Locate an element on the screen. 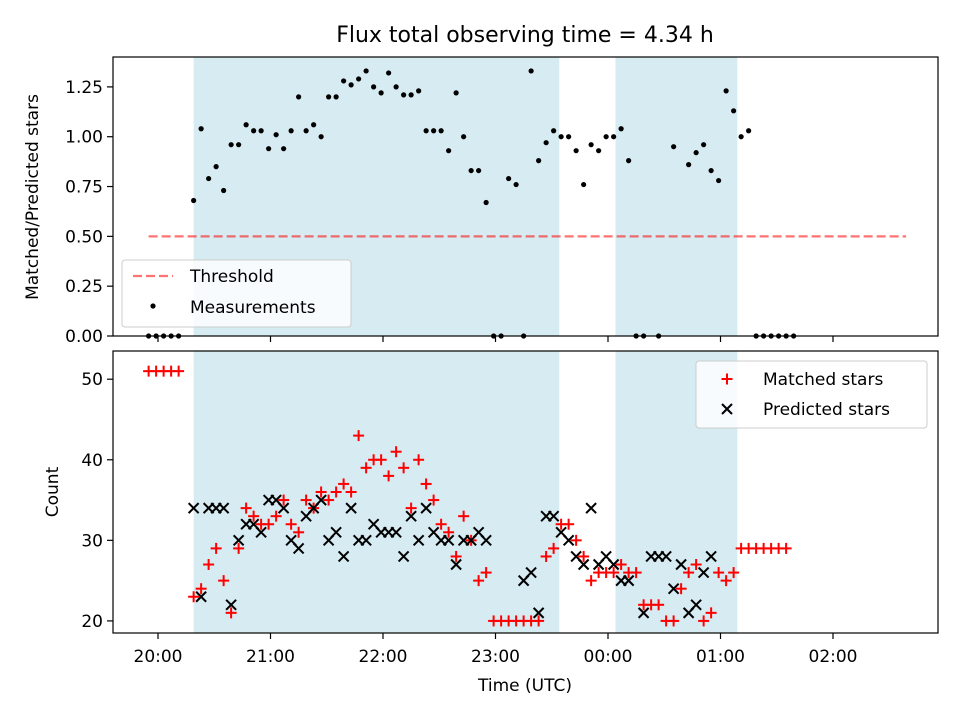 The image size is (960, 720). ratio-x-tickmarks is located at coordinates (495, 339).